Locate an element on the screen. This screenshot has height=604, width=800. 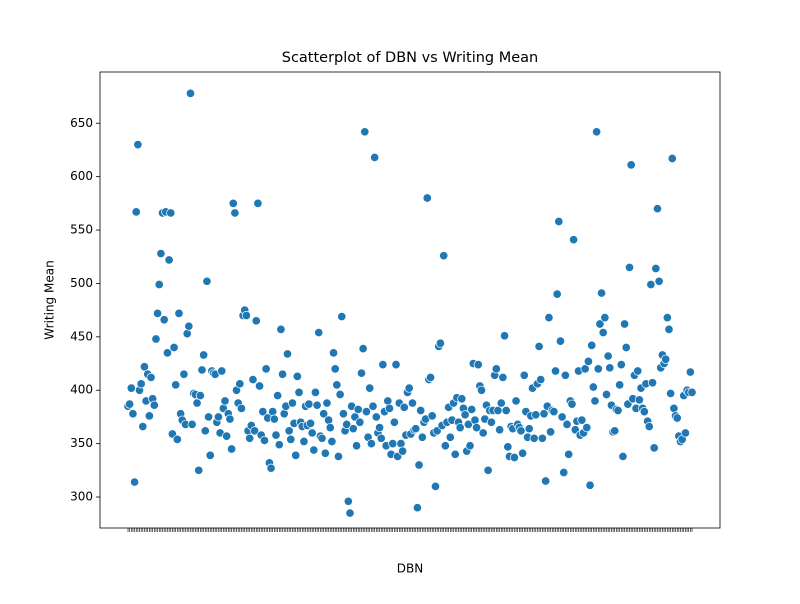
y-axis-label: Writing Mean is located at coordinates (50, 299).